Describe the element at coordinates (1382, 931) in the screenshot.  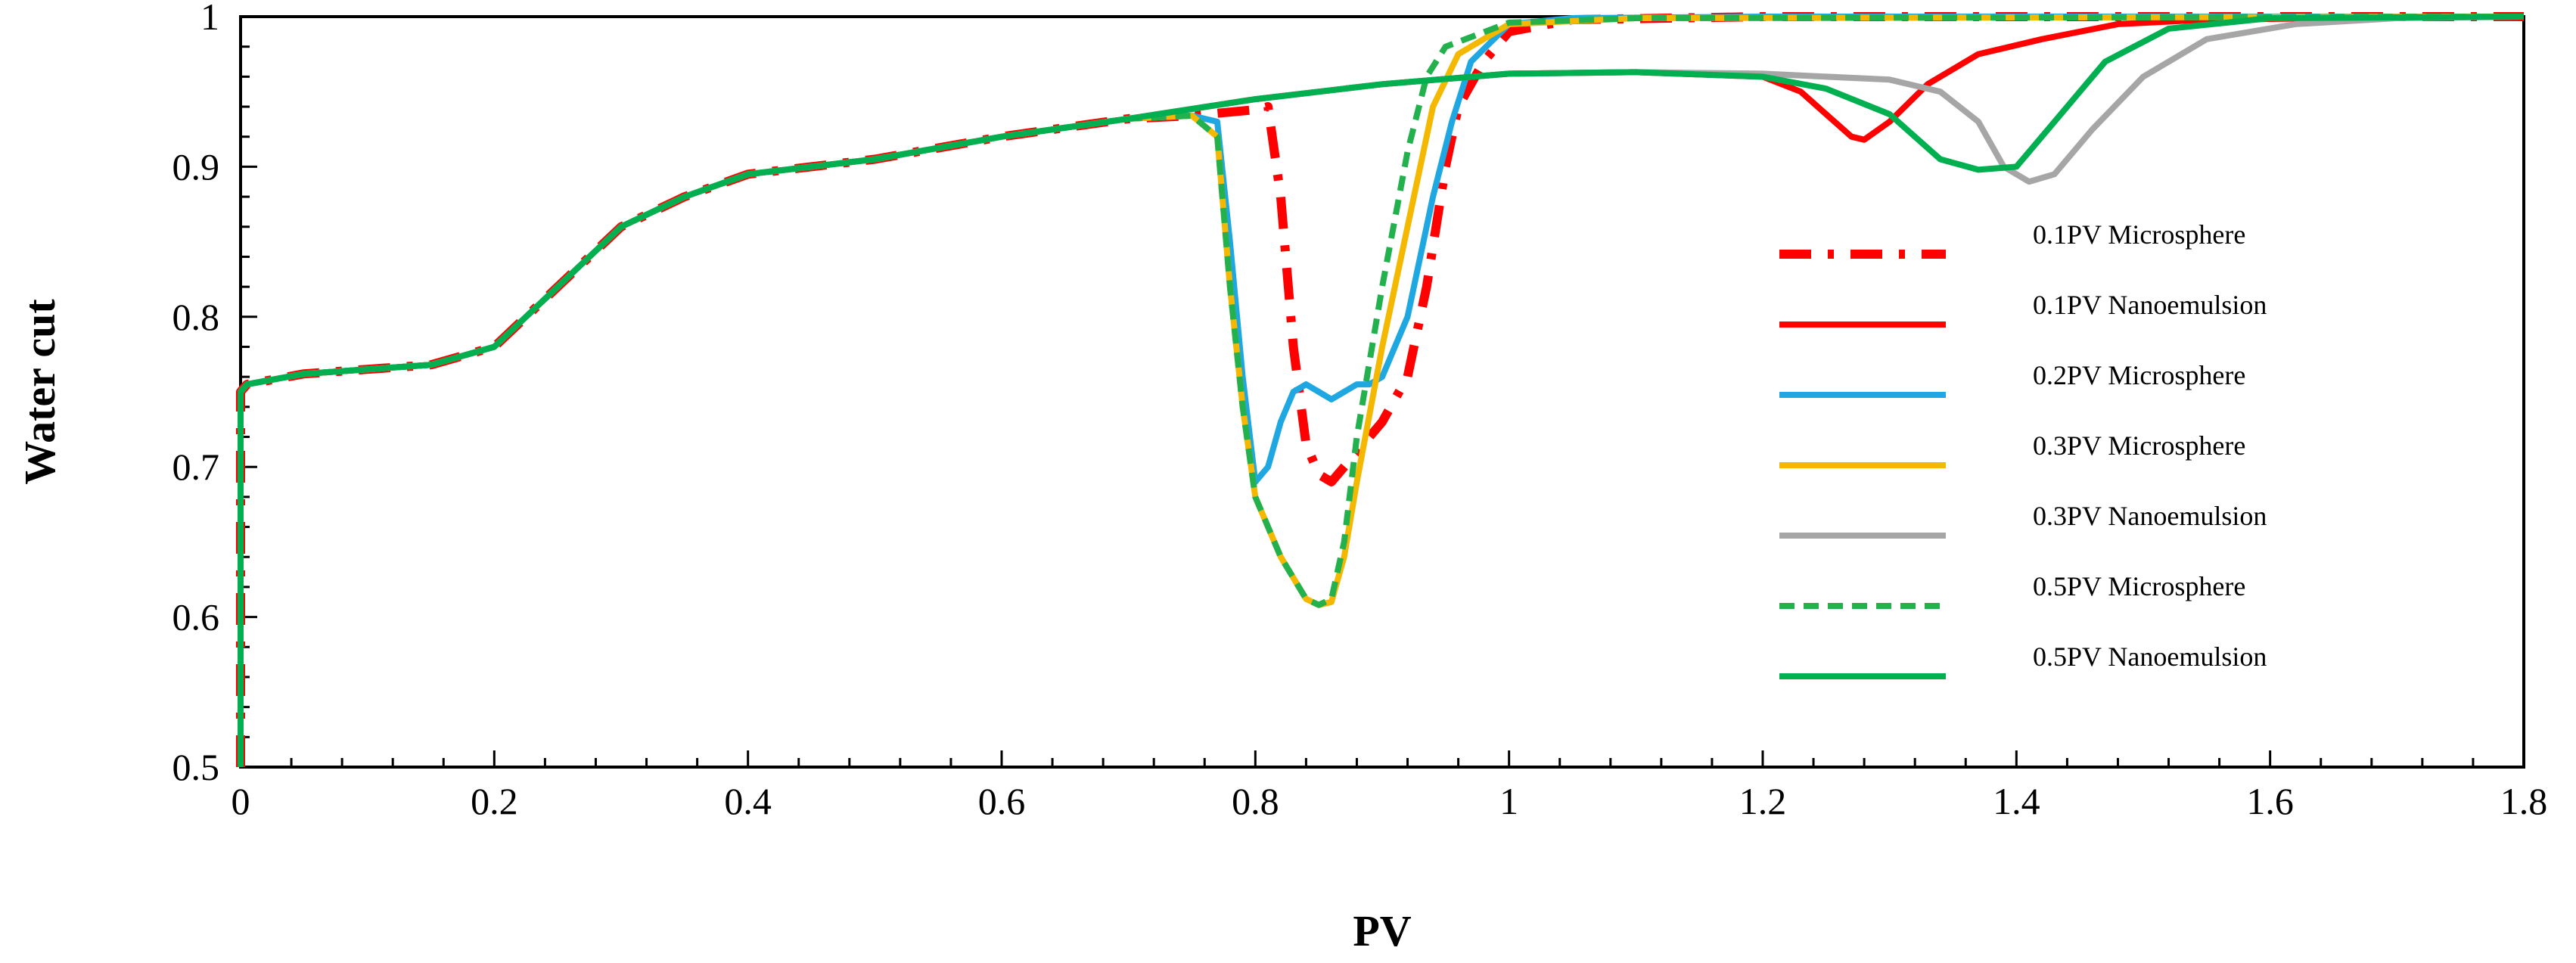
I see `x-axis-title: PV` at that location.